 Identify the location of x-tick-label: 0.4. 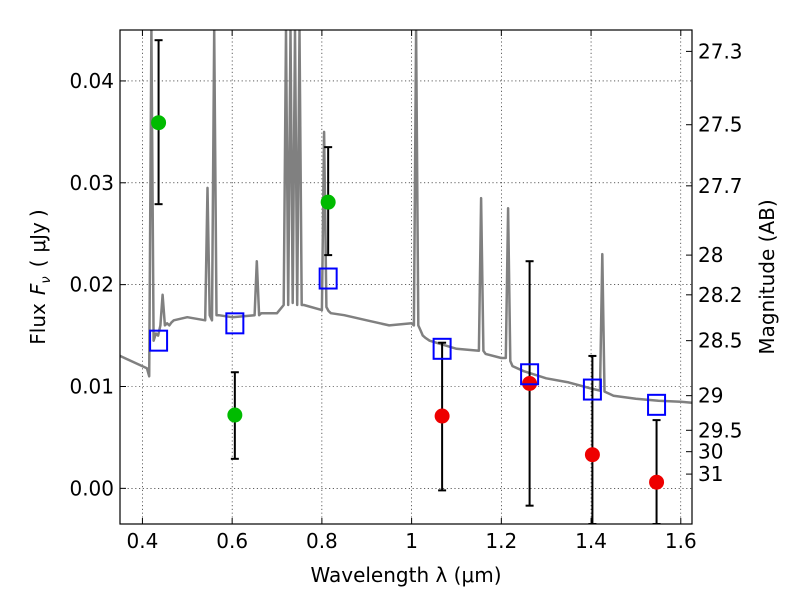
(143, 541).